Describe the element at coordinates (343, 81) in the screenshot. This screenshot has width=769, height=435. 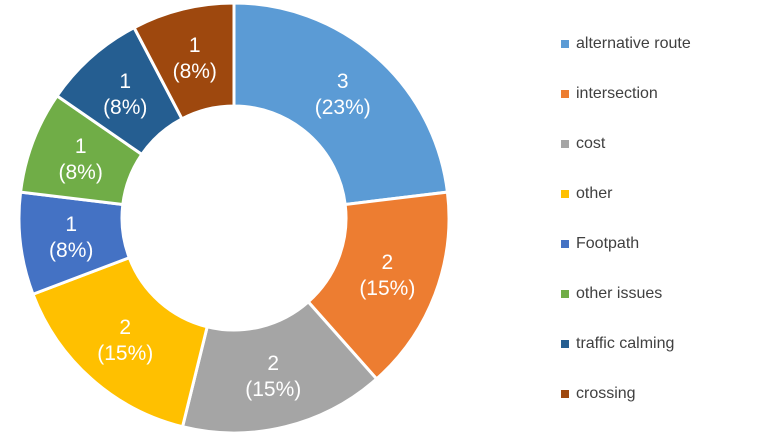
I see `data-label-value: 3` at that location.